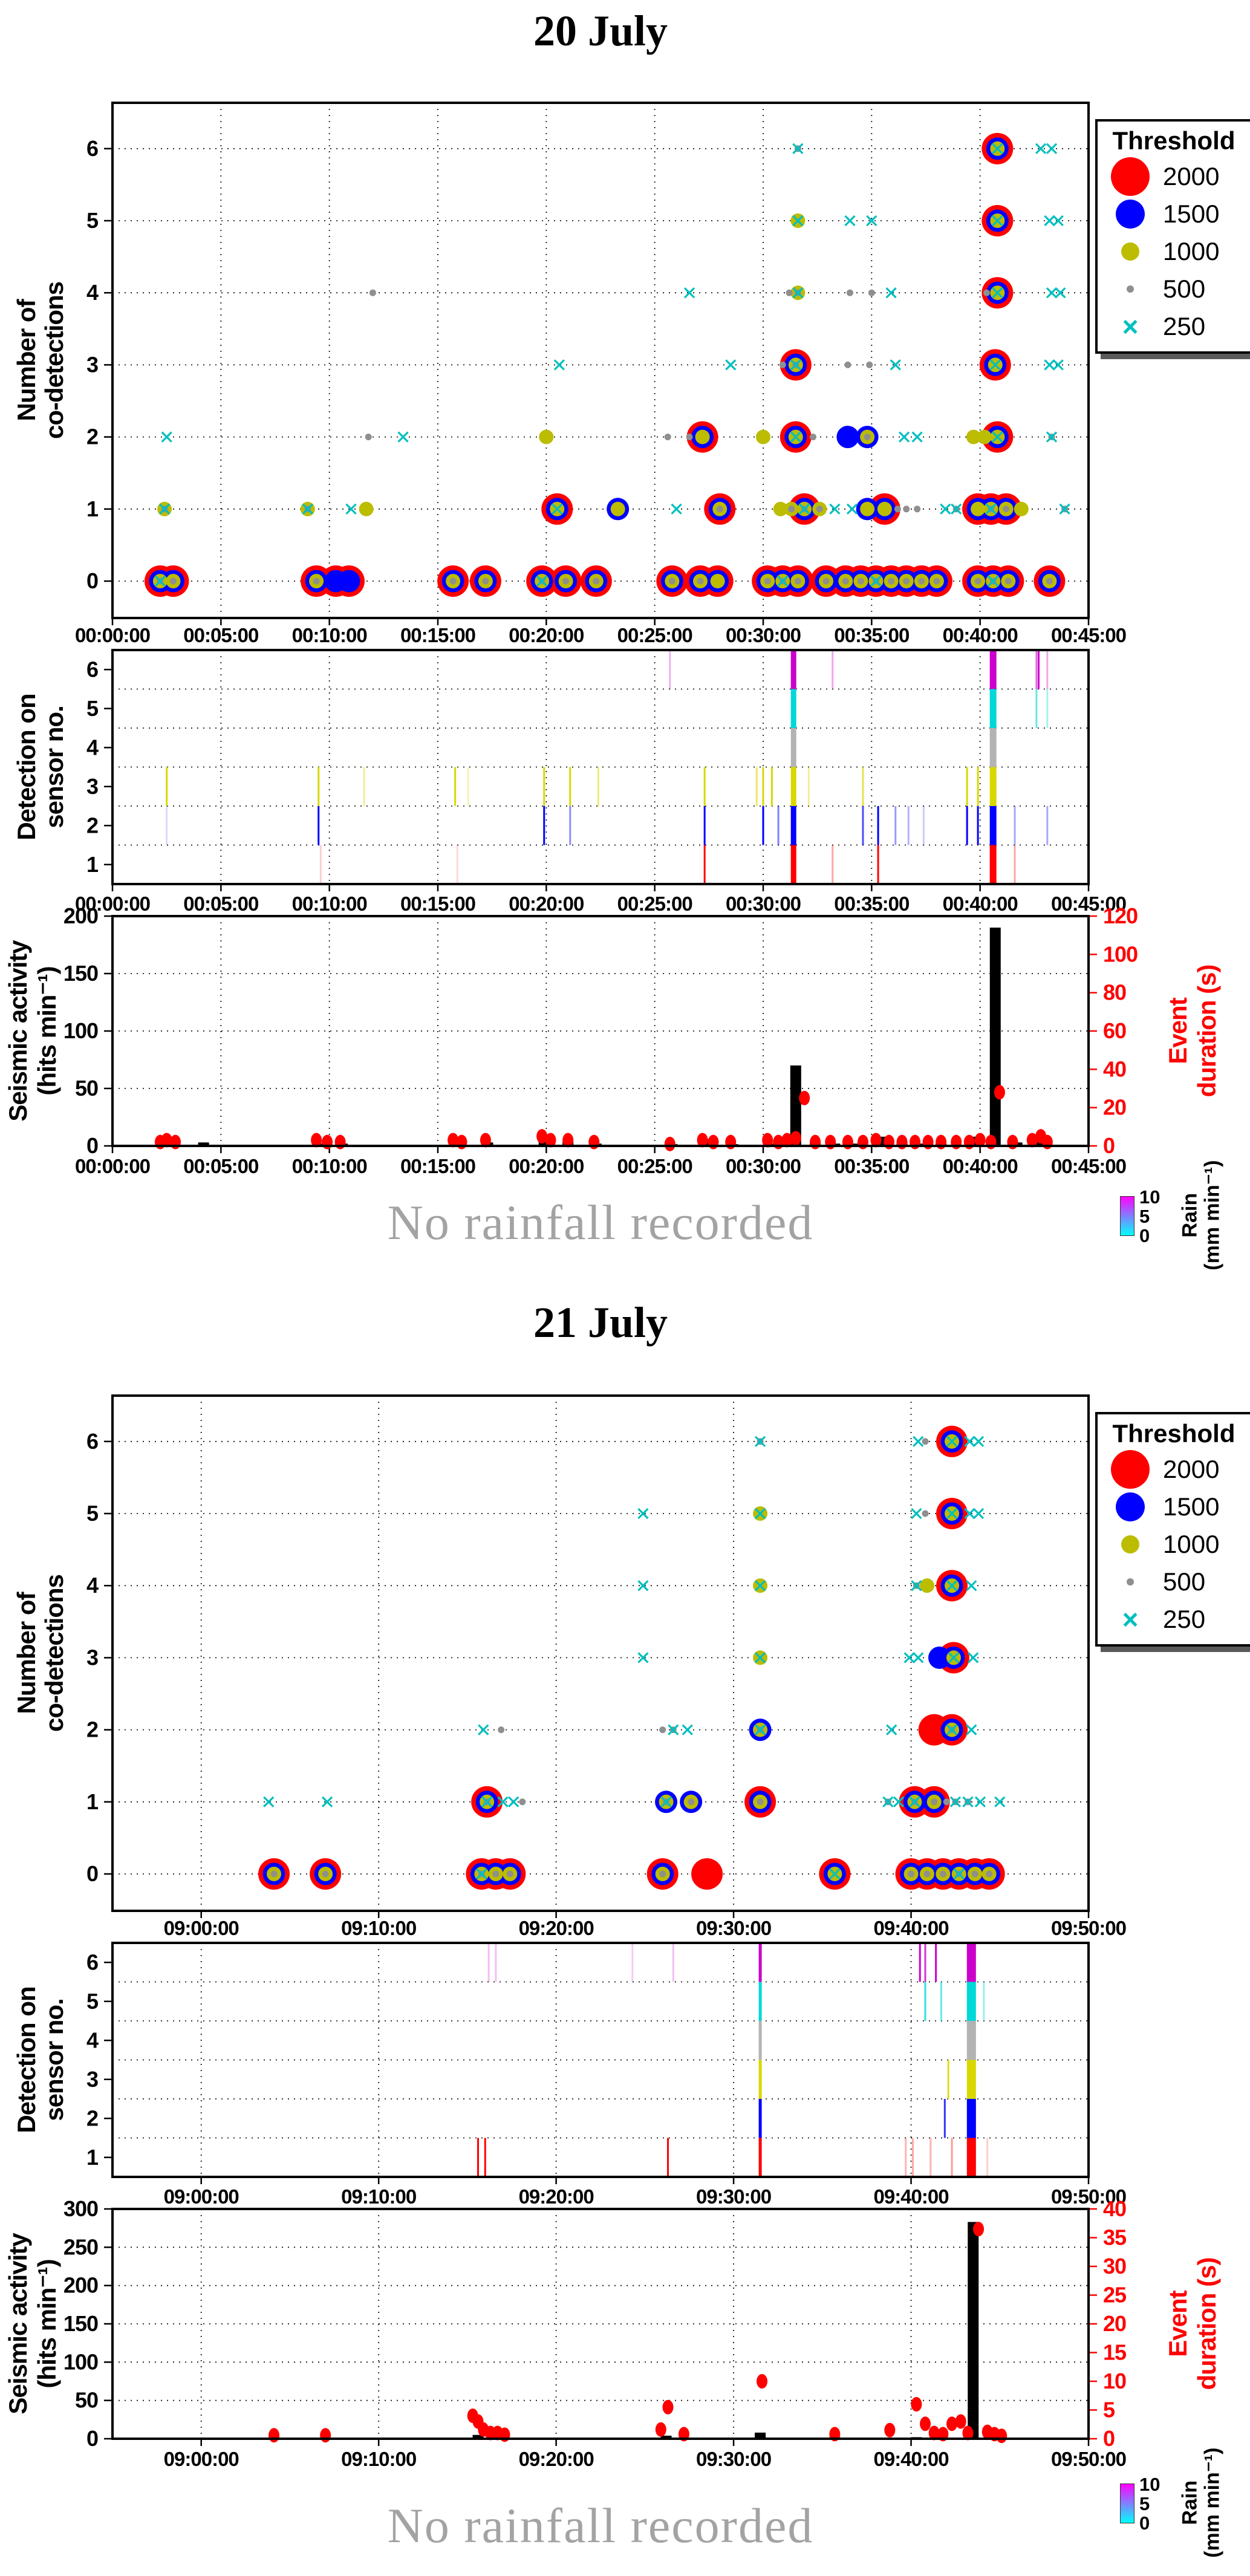 This screenshot has height=2576, width=1250. I want to click on seismic-tick-label: 150, so click(80, 2323).